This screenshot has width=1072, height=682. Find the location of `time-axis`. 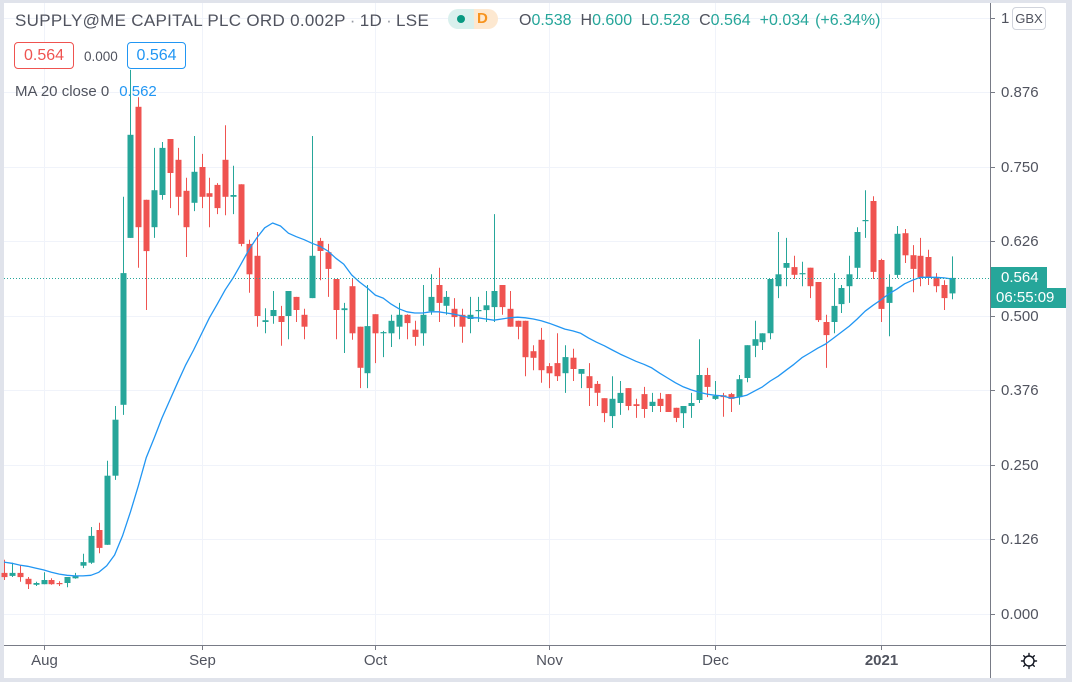

time-axis is located at coordinates (497, 662).